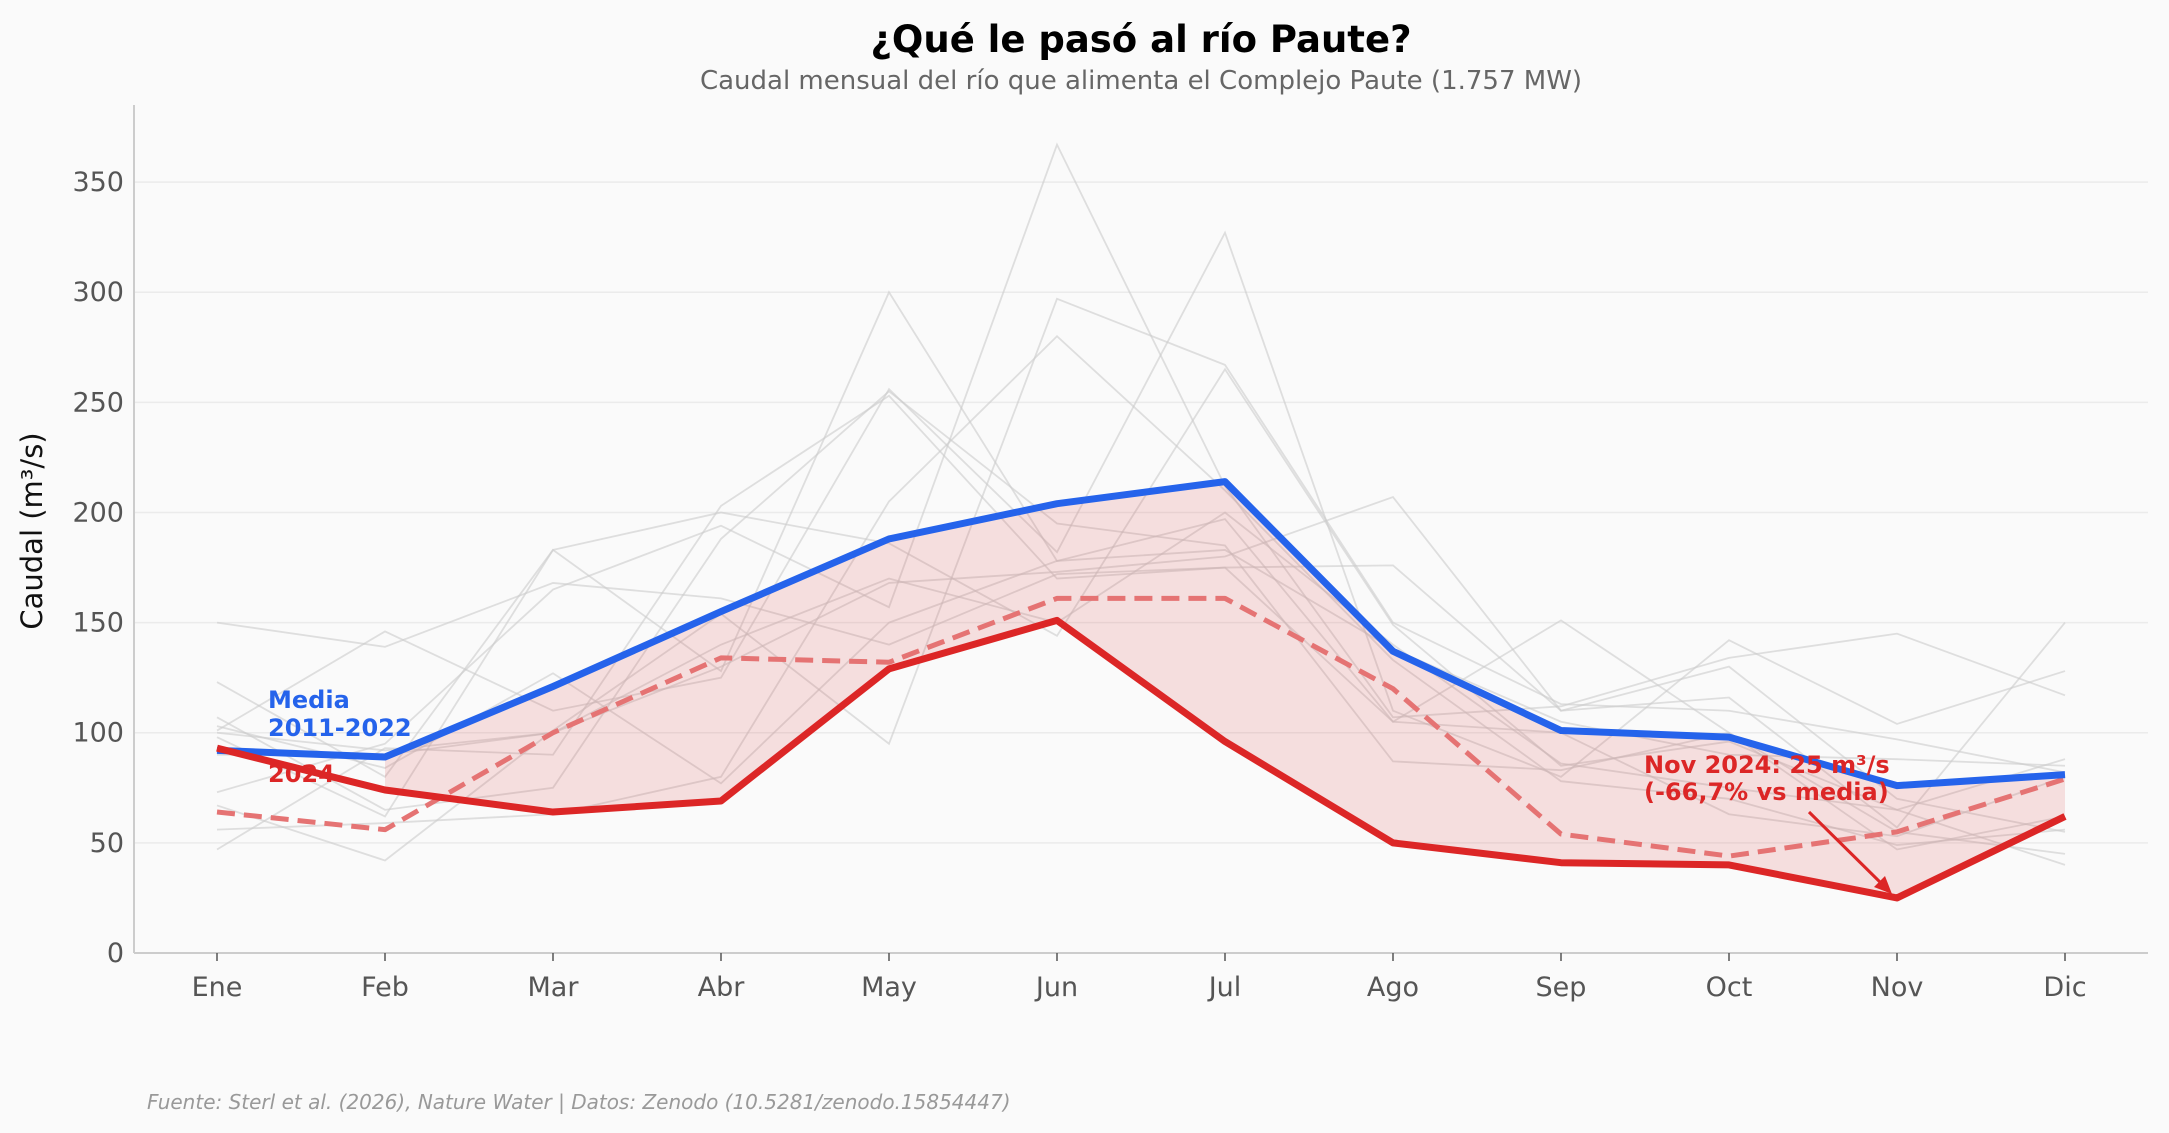 The height and width of the screenshot is (1133, 2169). Describe the element at coordinates (889, 987) in the screenshot. I see `x-tick-label: May` at that location.